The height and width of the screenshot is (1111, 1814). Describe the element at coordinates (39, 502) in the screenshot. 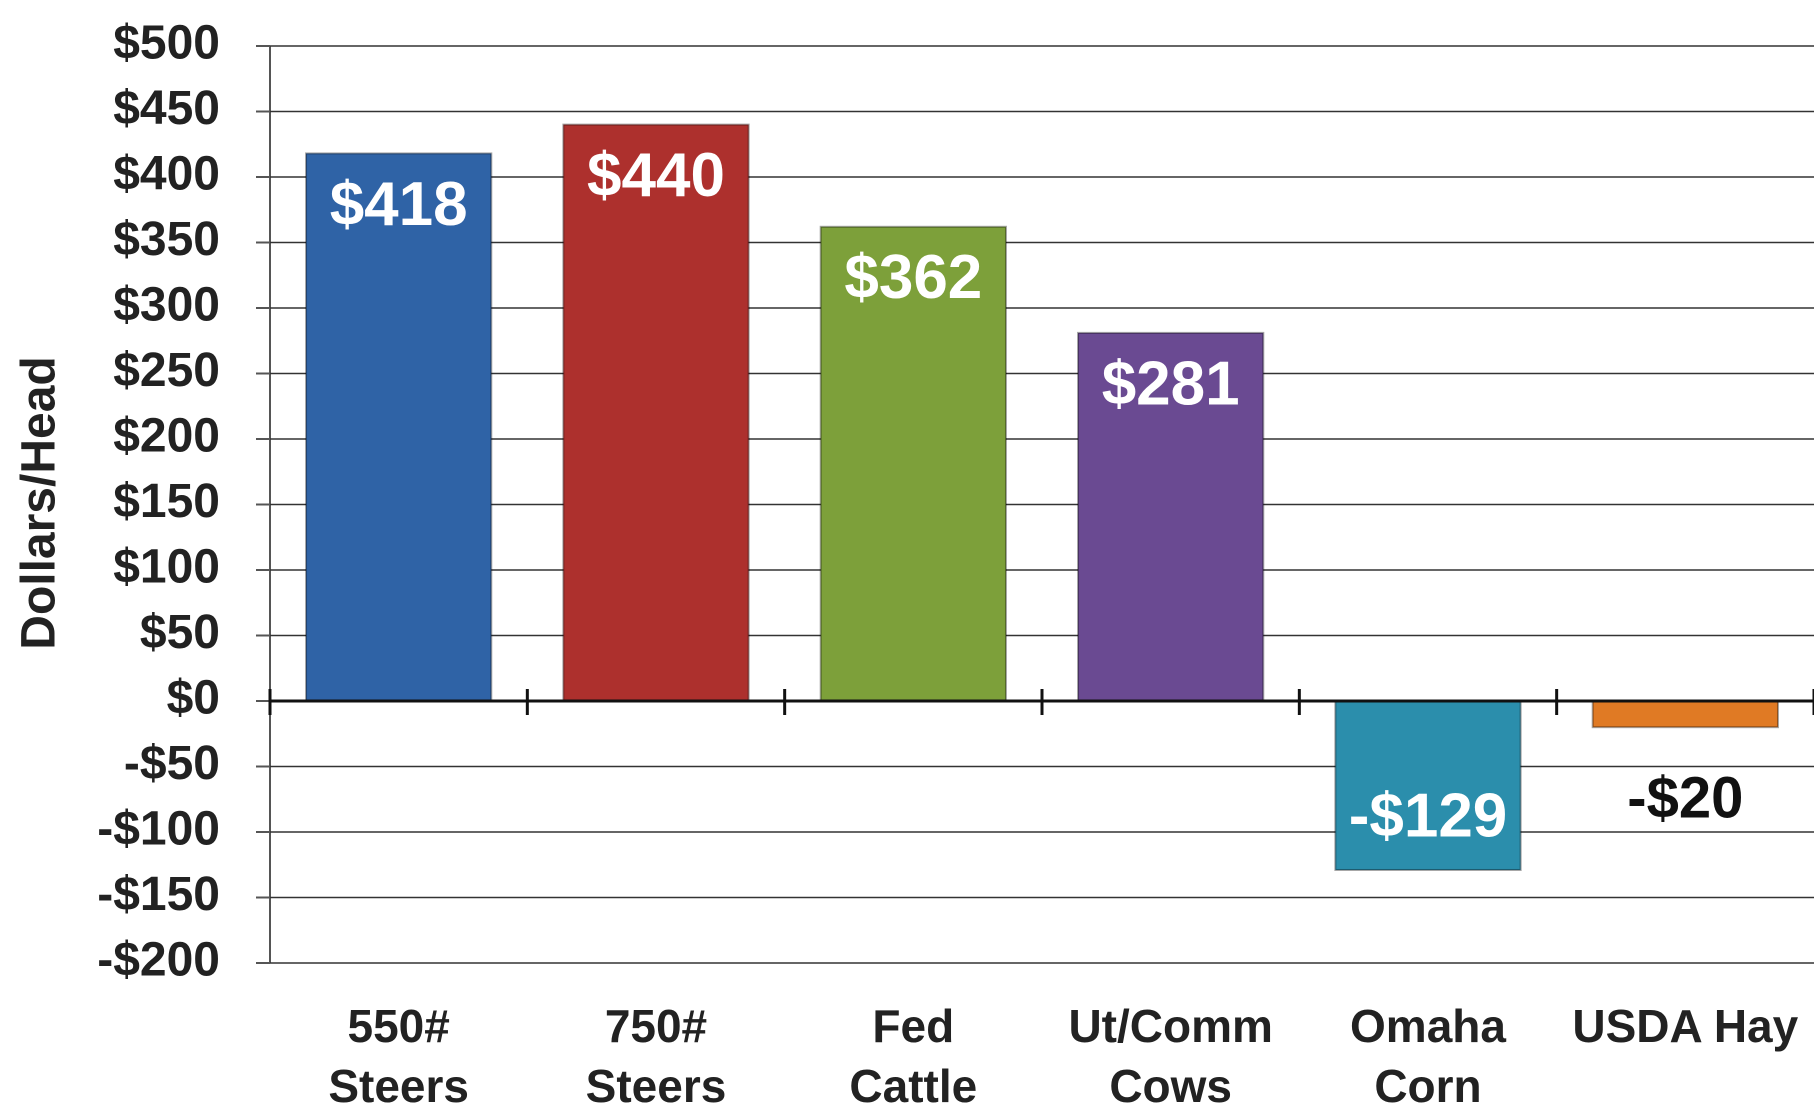

I see `y-axis-label: Dollars/Head` at that location.